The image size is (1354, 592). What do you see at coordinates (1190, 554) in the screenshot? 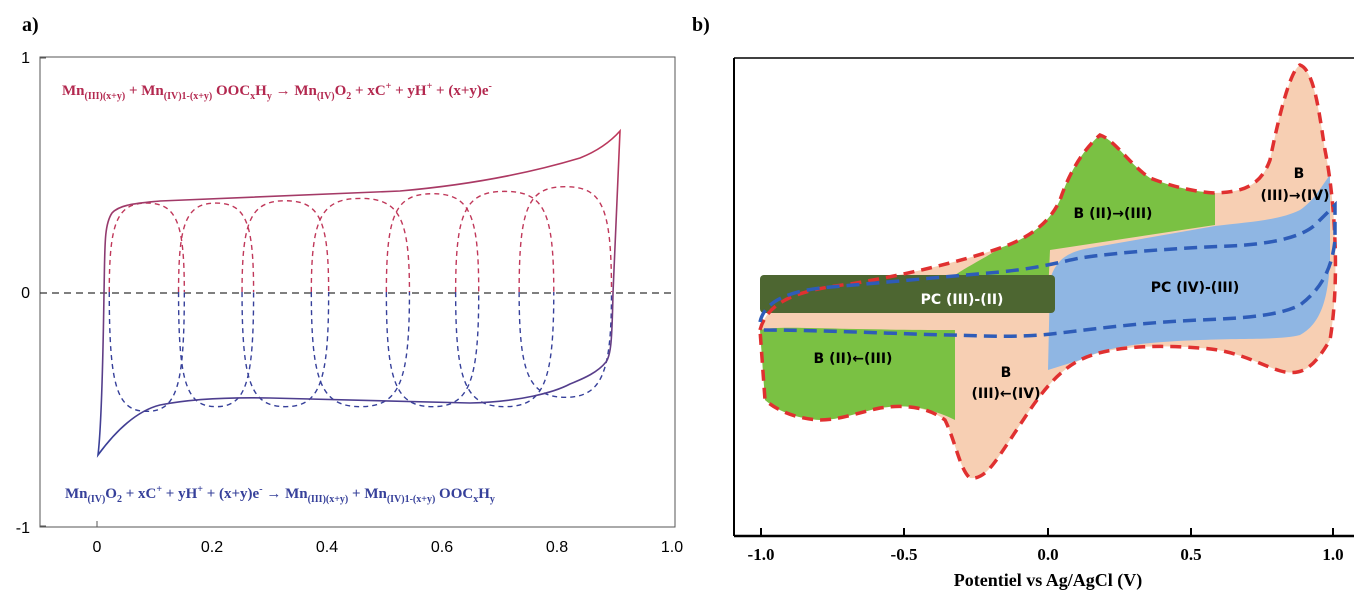
I see `x-tick-label-0-5: 0.5` at bounding box center [1190, 554].